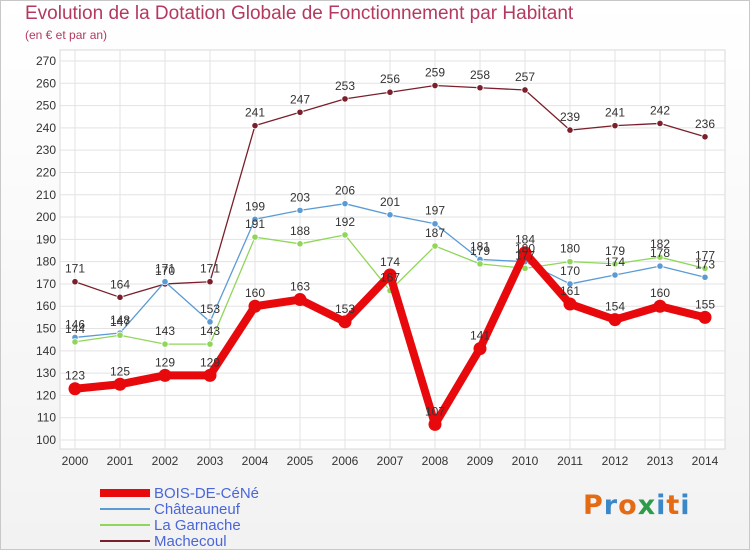  What do you see at coordinates (75, 376) in the screenshot?
I see `data-label: 123` at bounding box center [75, 376].